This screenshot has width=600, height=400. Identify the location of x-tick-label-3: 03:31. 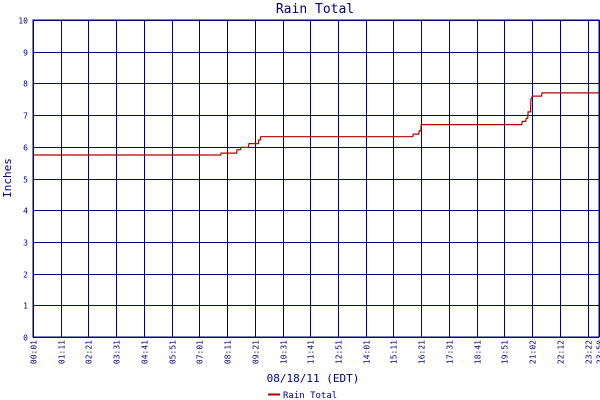
(117, 352).